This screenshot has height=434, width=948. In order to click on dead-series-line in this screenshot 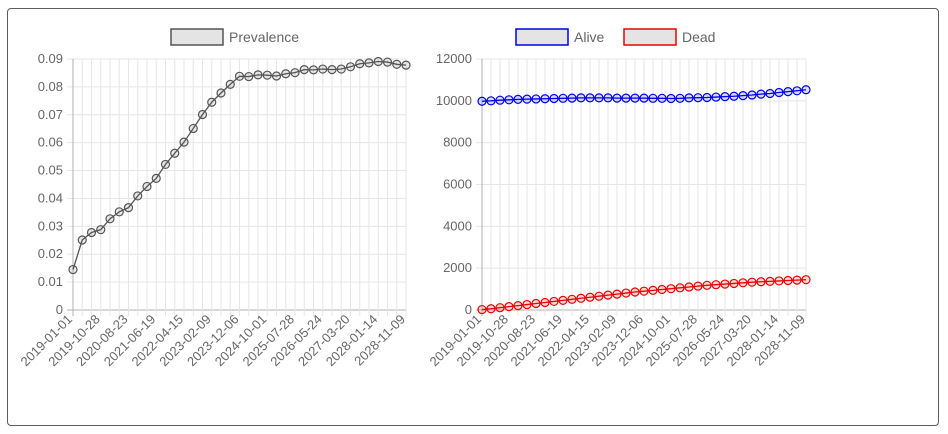, I will do `click(644, 295)`.